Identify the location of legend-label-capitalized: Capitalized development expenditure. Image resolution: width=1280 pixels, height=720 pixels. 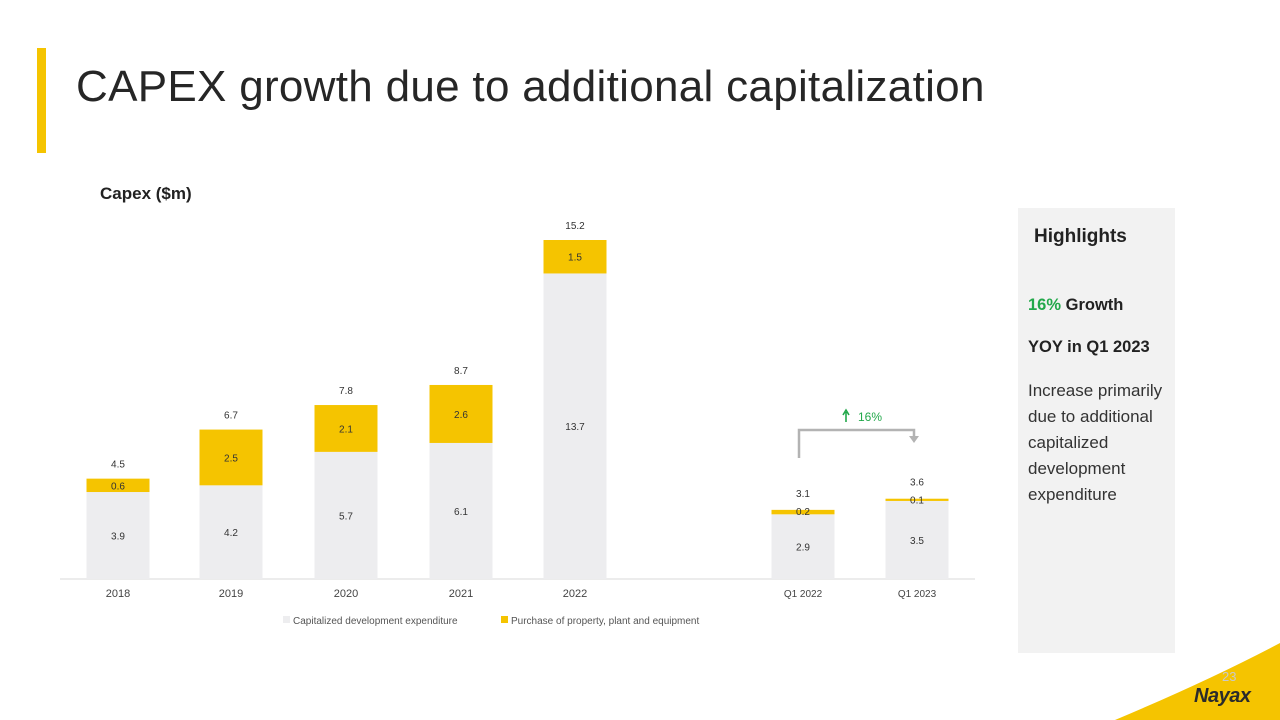
(375, 621).